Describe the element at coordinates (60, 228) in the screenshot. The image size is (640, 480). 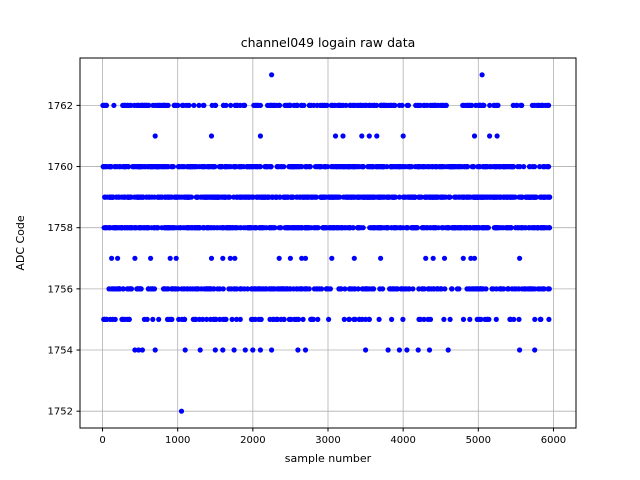
I see `y-tick-label: 1758` at that location.